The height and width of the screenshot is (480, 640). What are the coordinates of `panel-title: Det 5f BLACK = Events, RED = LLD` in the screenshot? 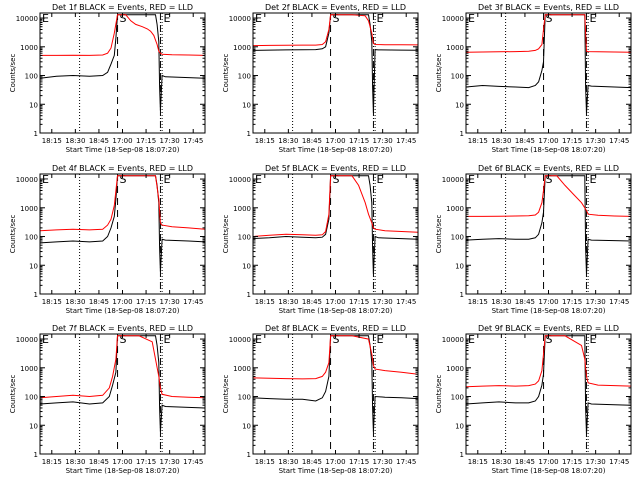 It's located at (335, 168).